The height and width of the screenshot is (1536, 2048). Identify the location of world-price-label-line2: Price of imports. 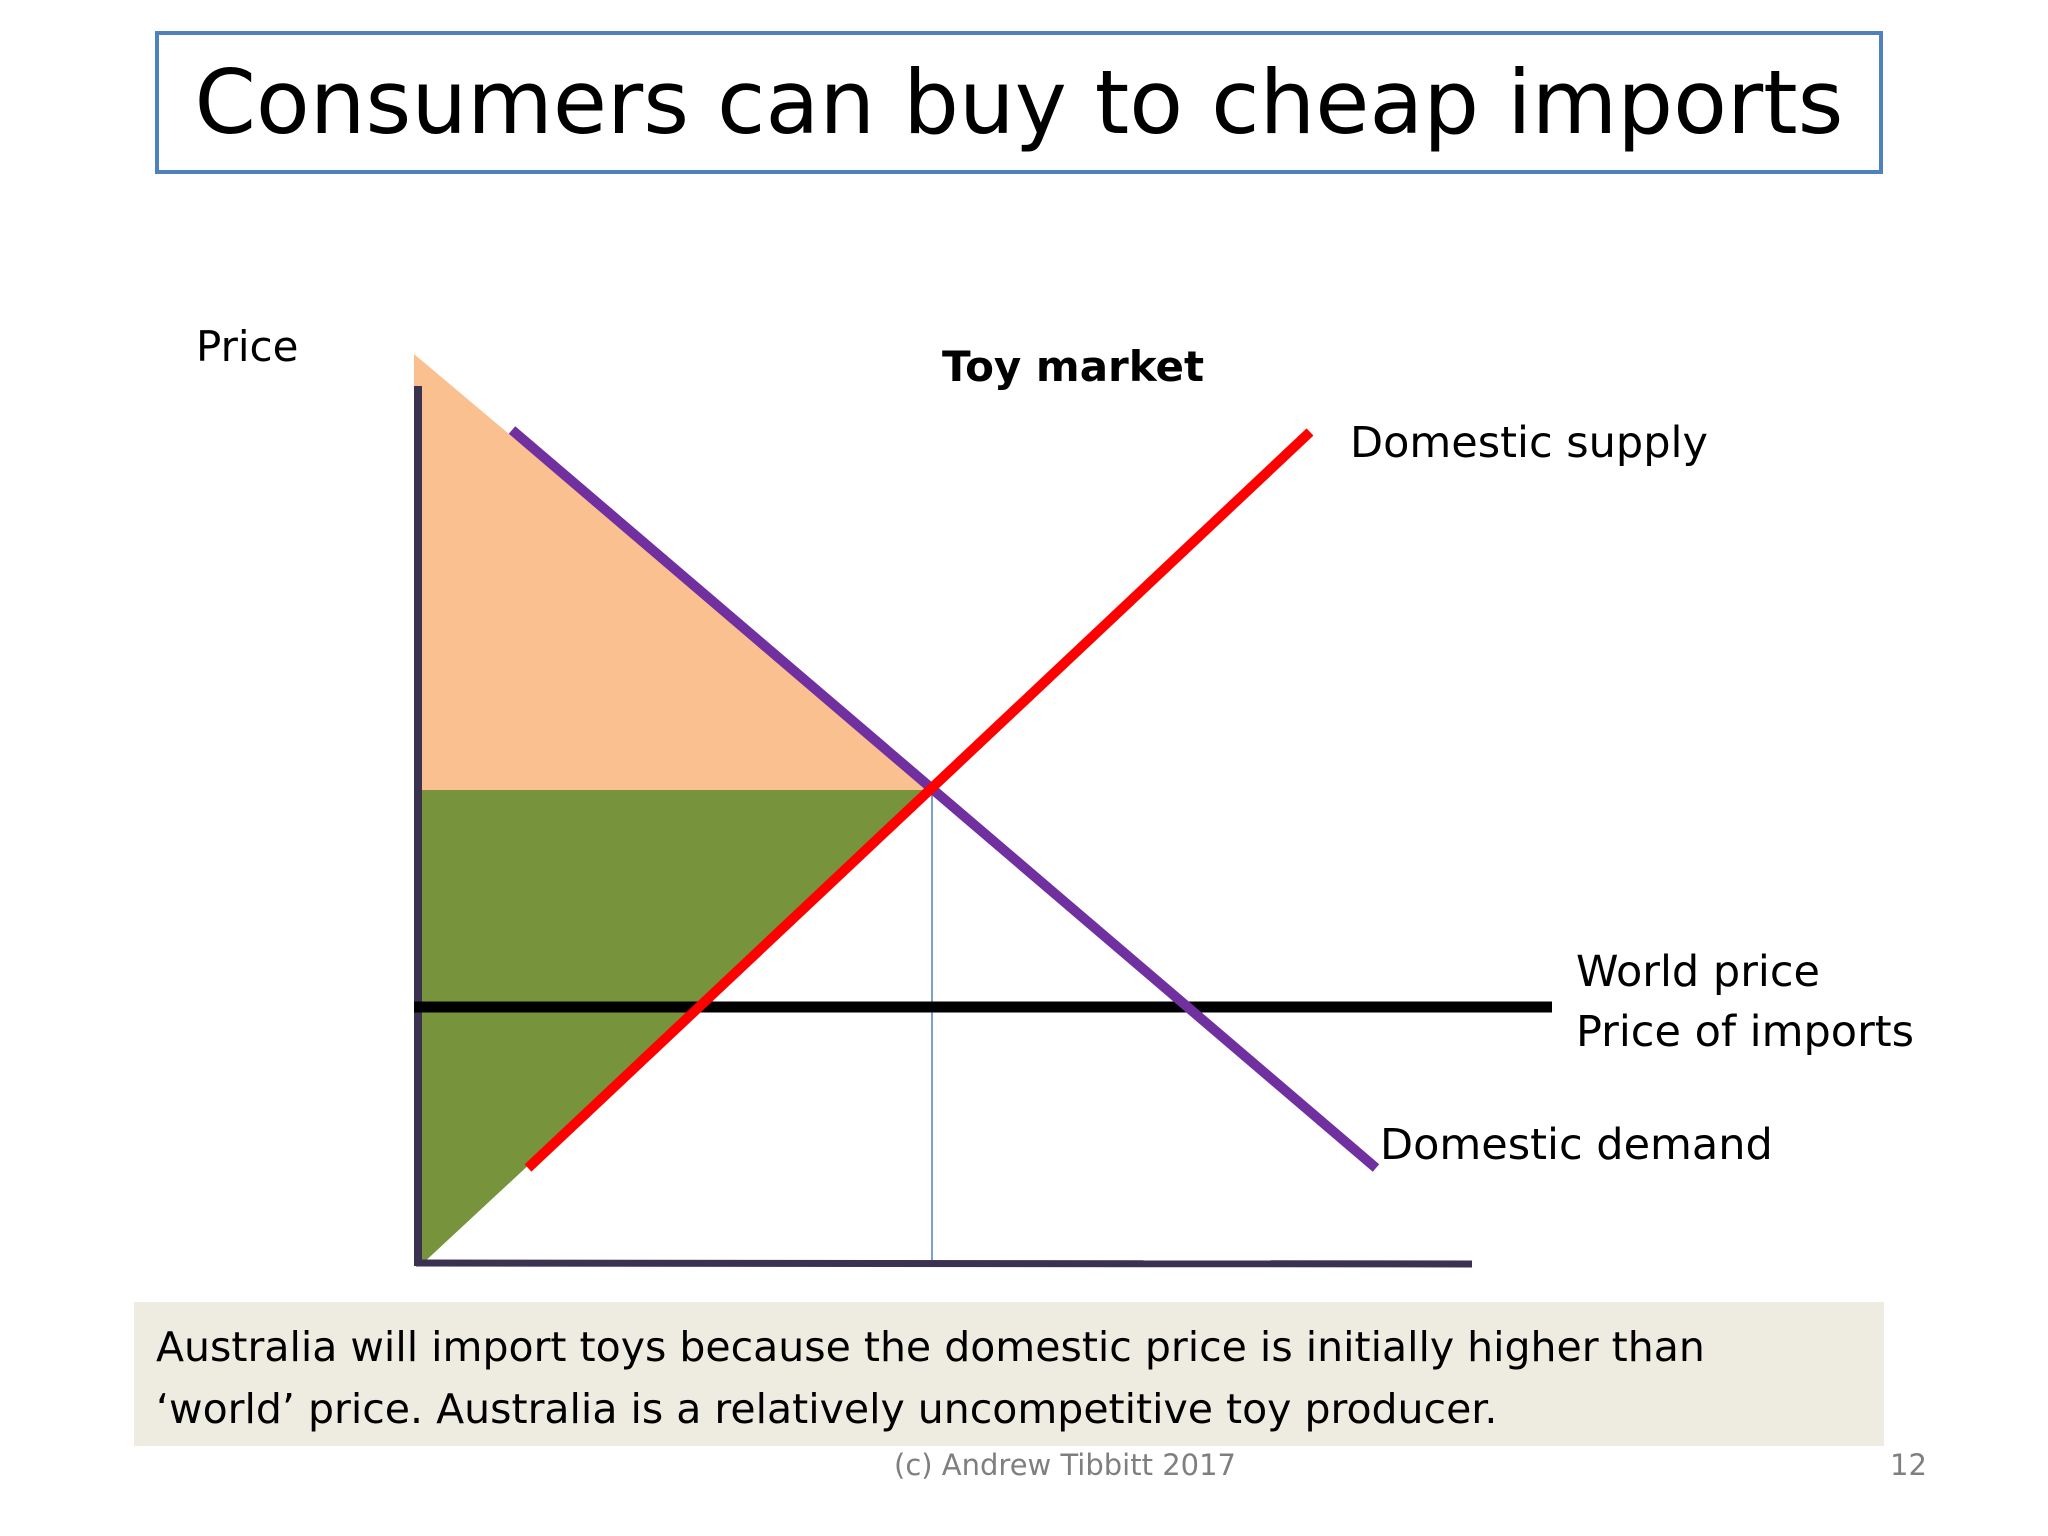
(1745, 1032).